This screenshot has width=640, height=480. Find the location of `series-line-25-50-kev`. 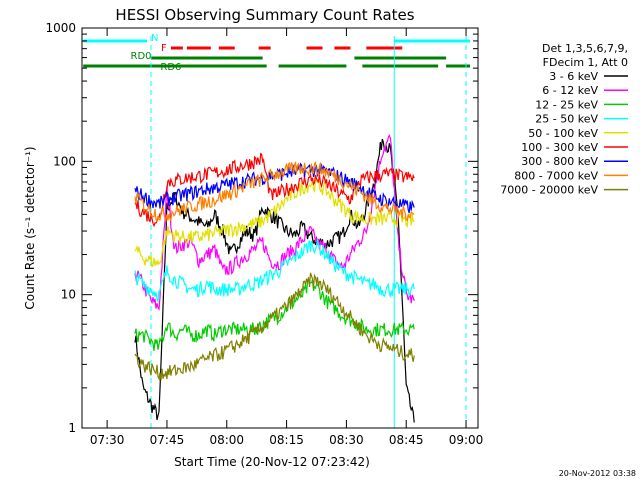

series-line-25-50-kev is located at coordinates (274, 271).